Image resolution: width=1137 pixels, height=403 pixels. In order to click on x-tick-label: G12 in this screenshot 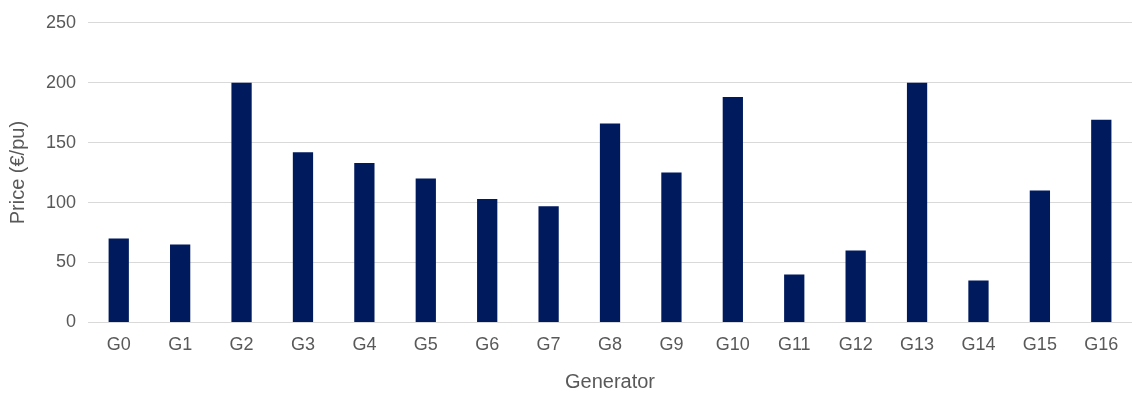, I will do `click(855, 344)`.